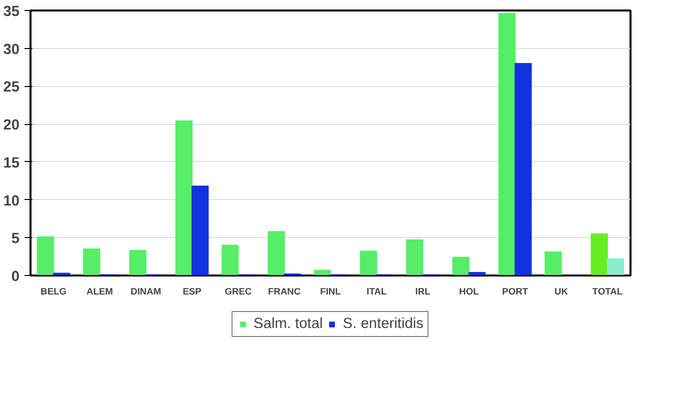  I want to click on x-tick-label: TOTAL, so click(607, 291).